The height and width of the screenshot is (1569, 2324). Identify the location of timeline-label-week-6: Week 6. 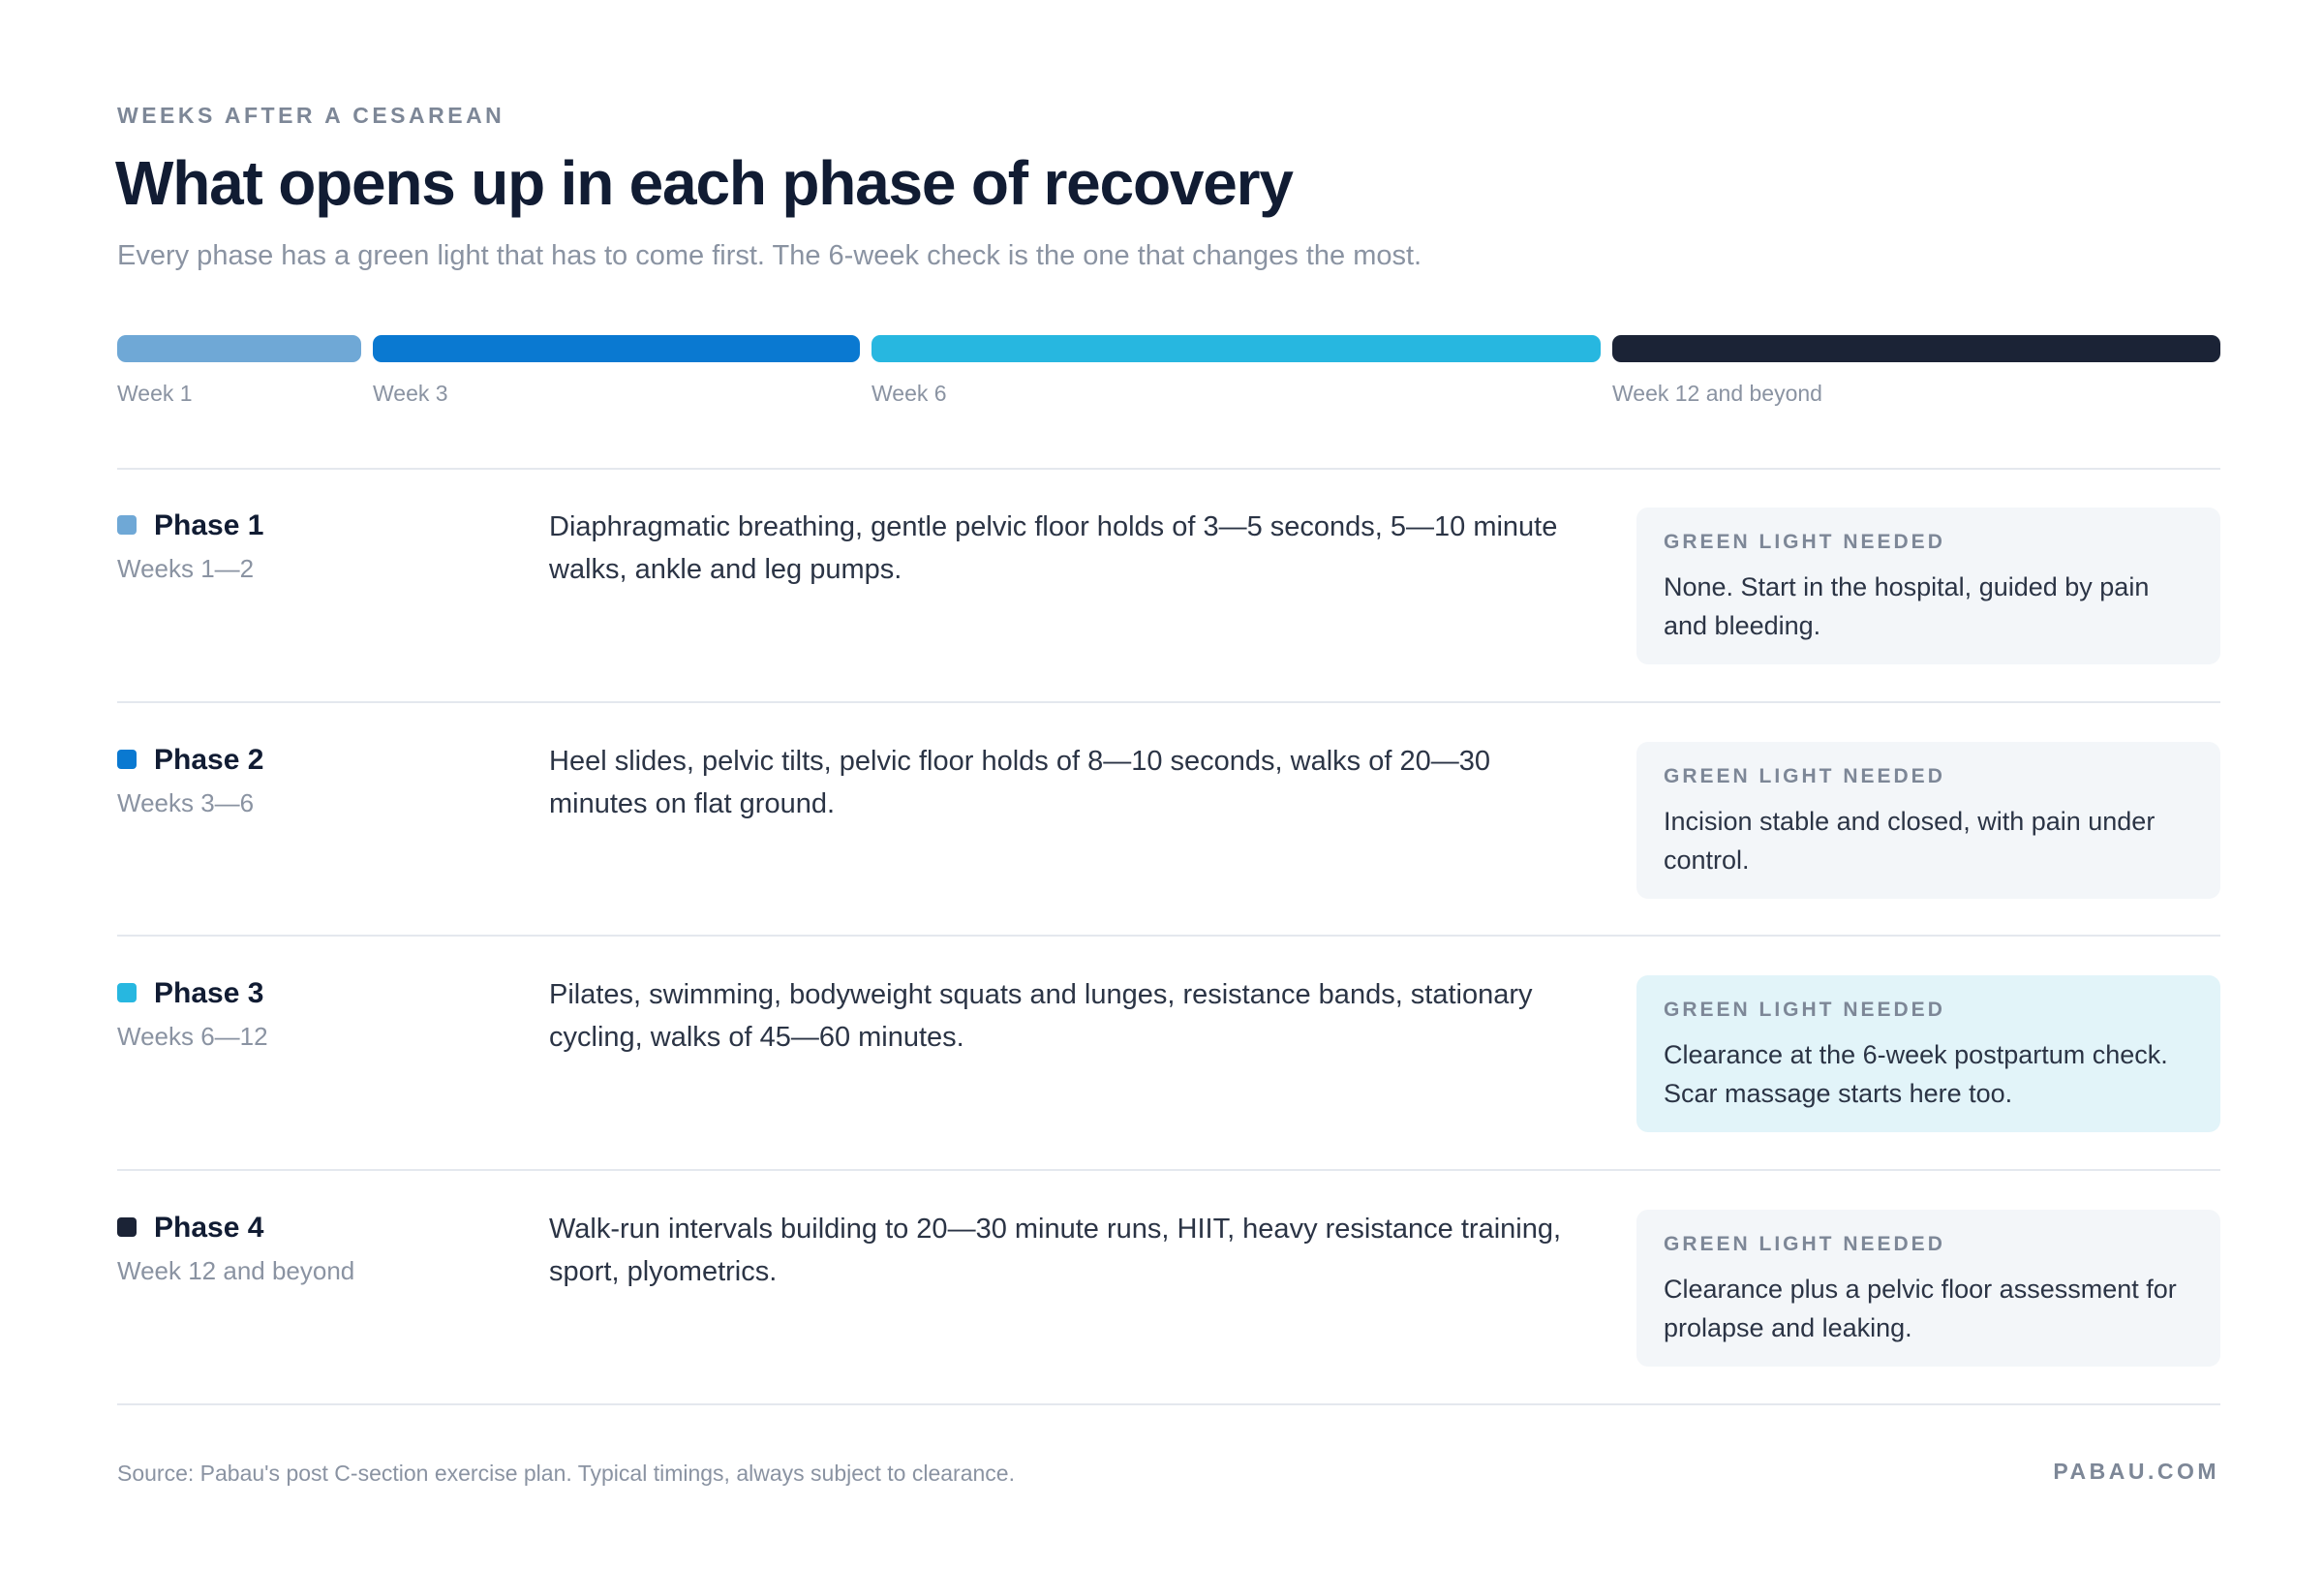
(910, 393).